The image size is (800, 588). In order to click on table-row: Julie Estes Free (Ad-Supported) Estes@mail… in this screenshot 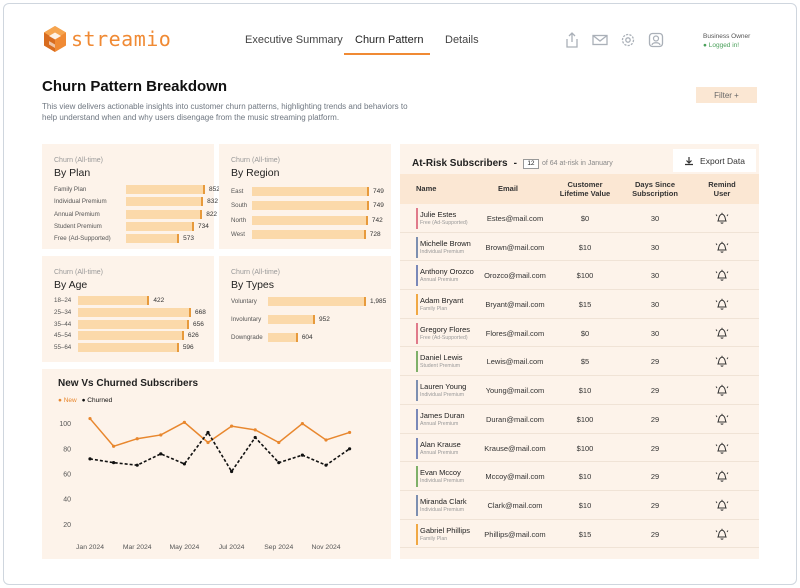, I will do `click(579, 218)`.